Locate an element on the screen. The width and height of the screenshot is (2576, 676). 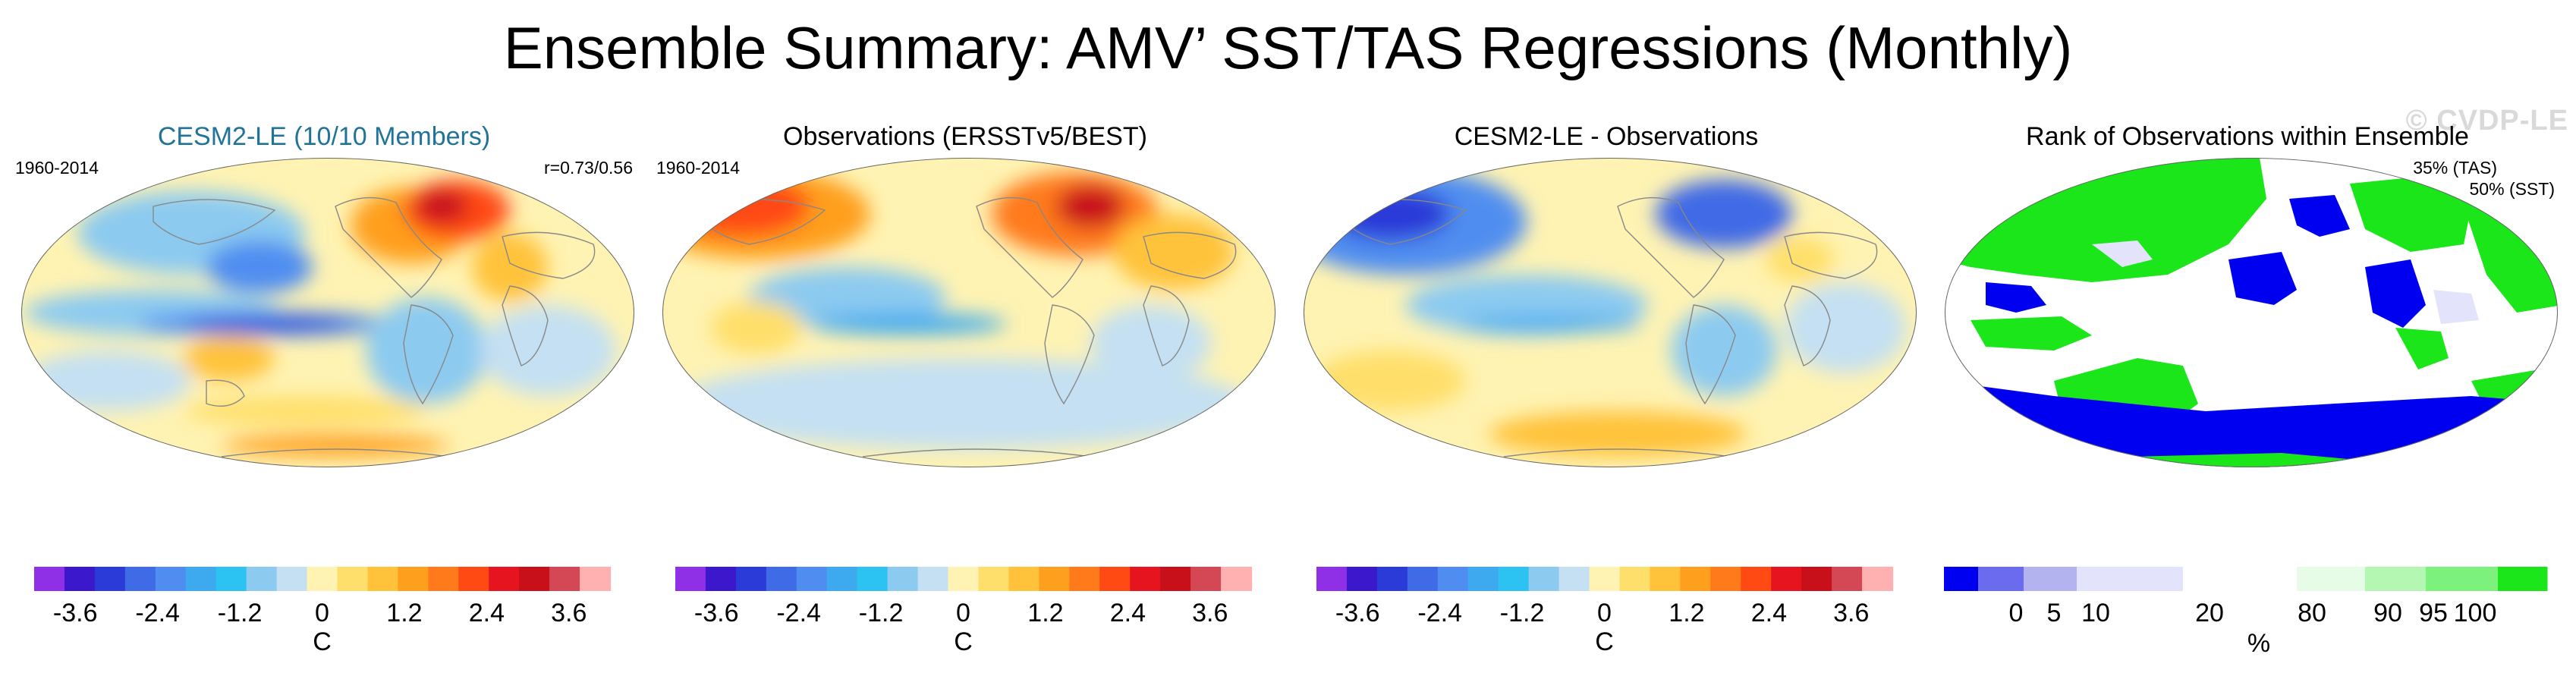
rank-map is located at coordinates (2251, 312).